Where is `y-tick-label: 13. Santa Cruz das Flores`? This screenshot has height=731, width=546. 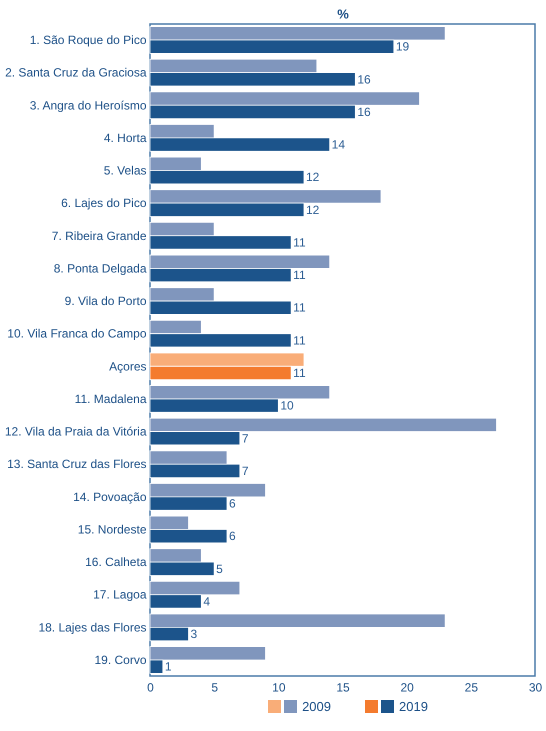
y-tick-label: 13. Santa Cruz das Flores is located at coordinates (76, 464).